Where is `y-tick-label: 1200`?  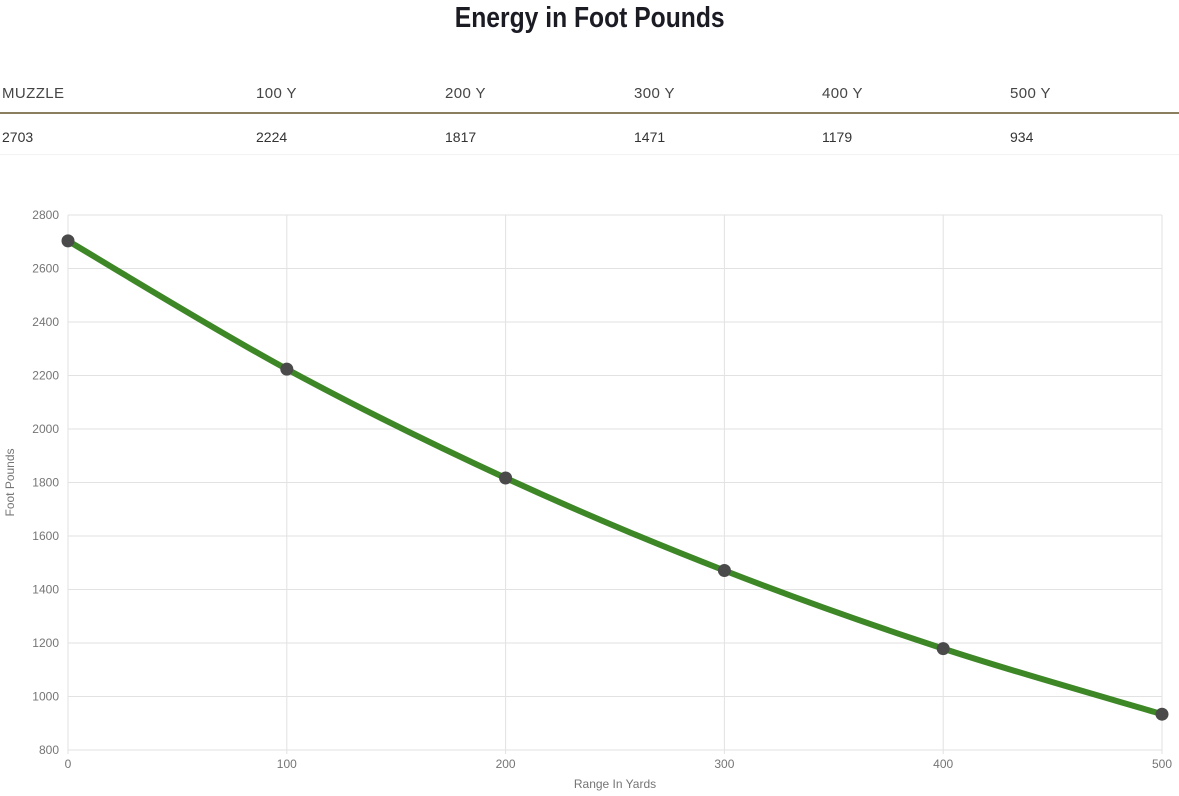 y-tick-label: 1200 is located at coordinates (45, 643).